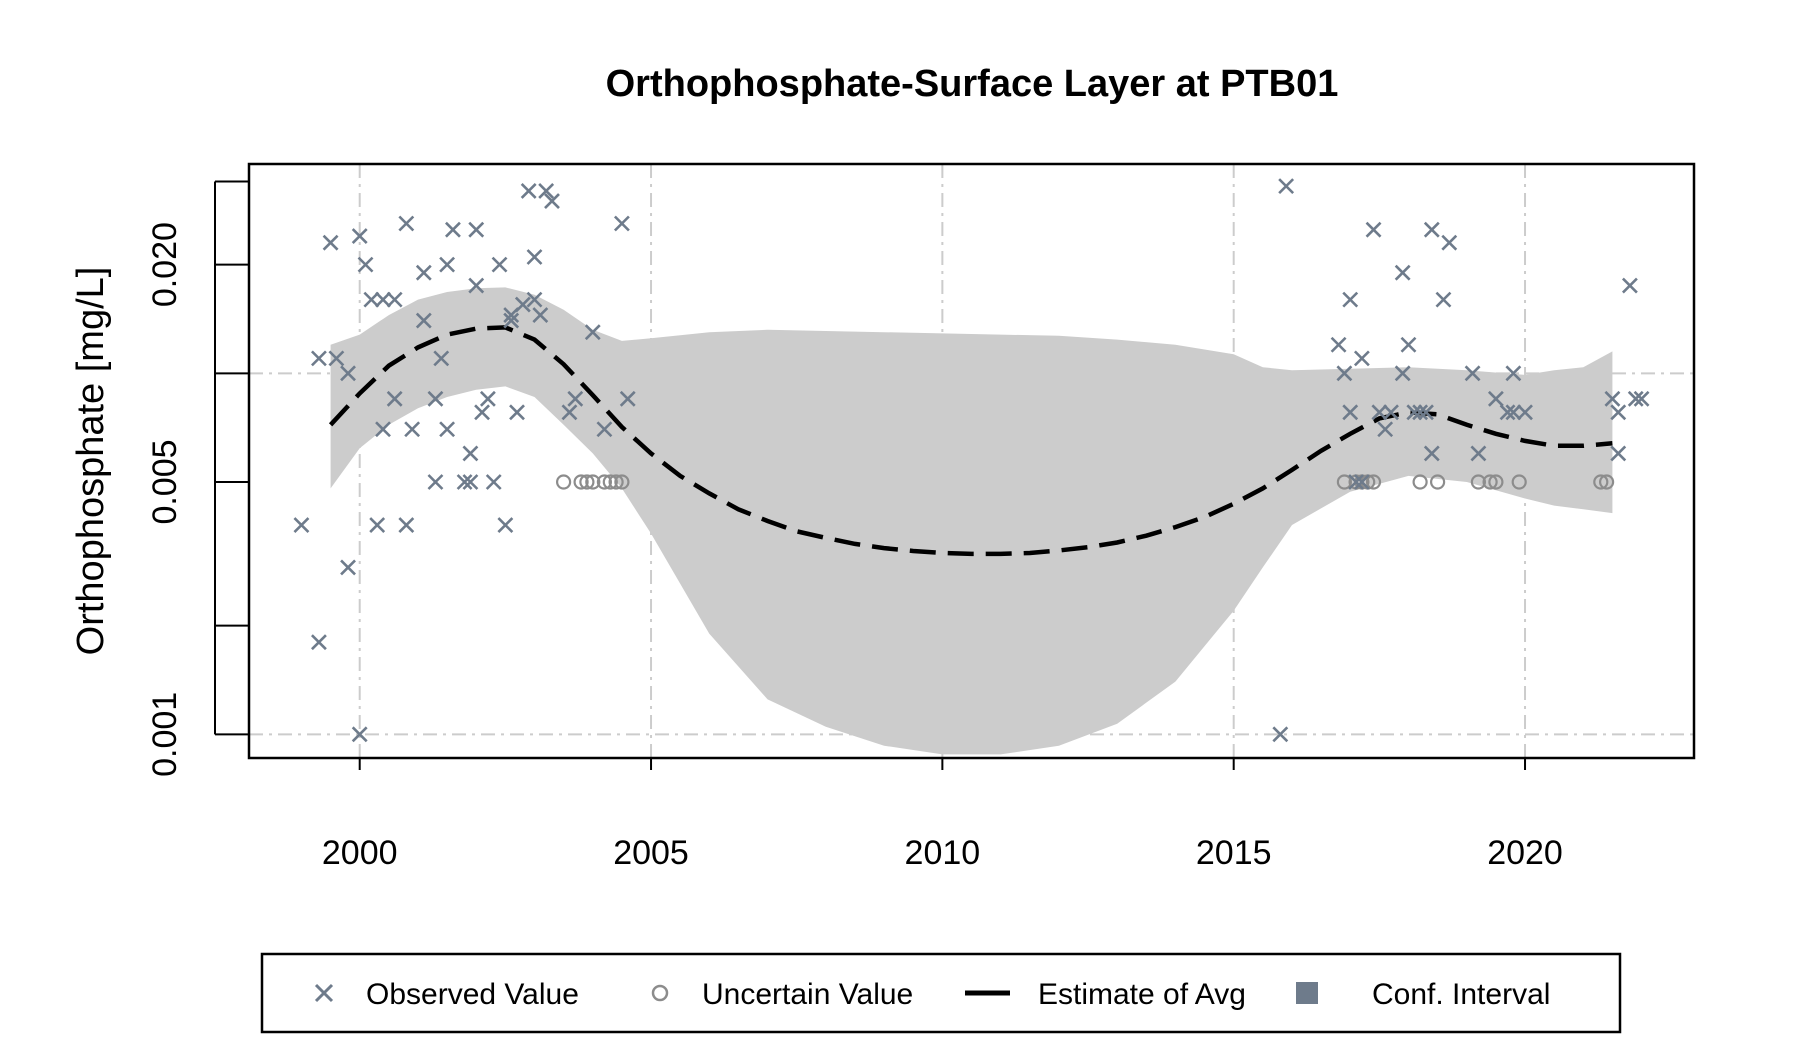 This screenshot has height=1050, width=1800. What do you see at coordinates (942, 814) in the screenshot?
I see `x-axis: 2000 2005 2010 2015 2020` at bounding box center [942, 814].